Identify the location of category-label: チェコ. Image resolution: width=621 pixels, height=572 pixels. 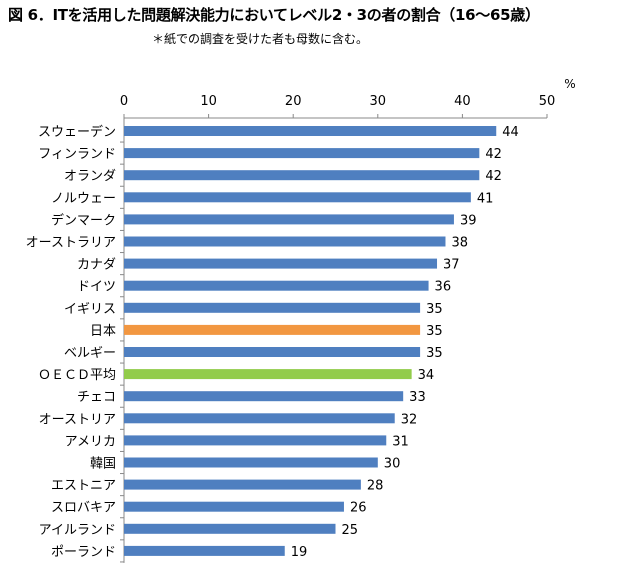
(96, 397).